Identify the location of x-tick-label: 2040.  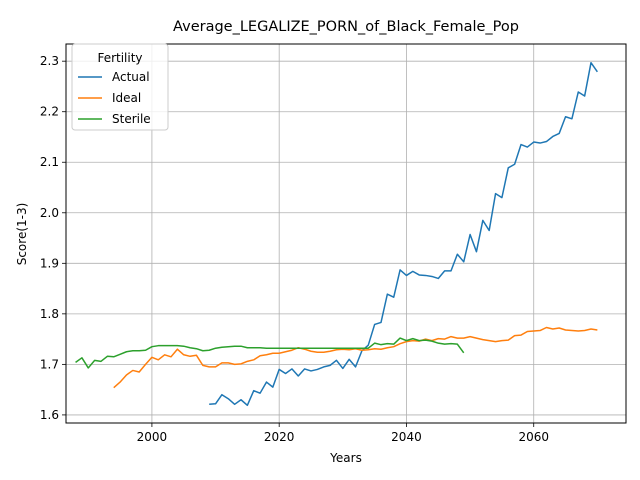
(406, 437).